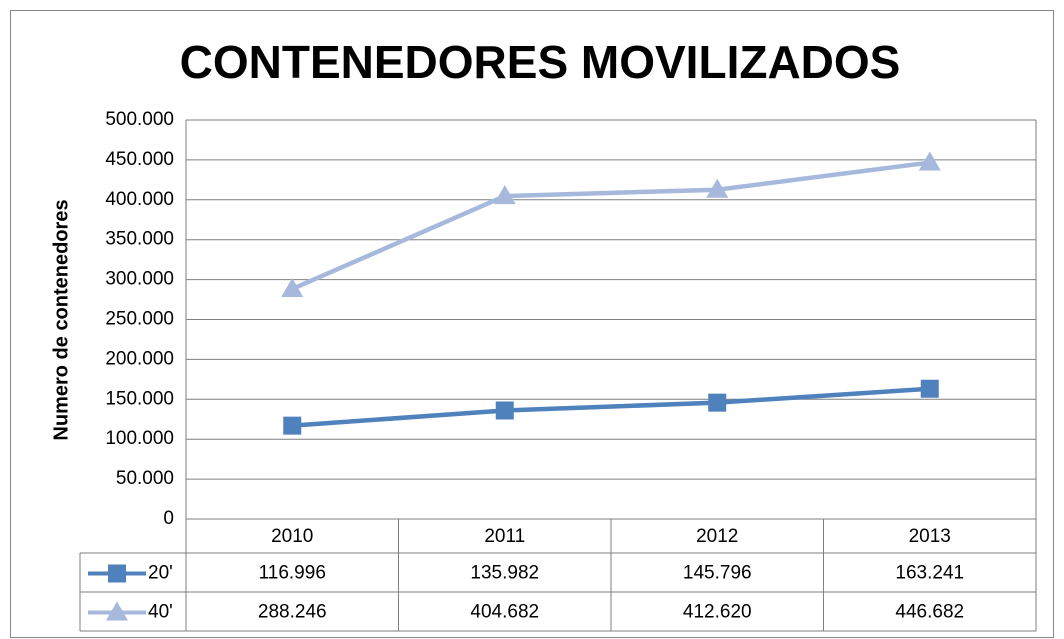 The height and width of the screenshot is (639, 1064). What do you see at coordinates (168, 518) in the screenshot?
I see `y-tick-label: 0` at bounding box center [168, 518].